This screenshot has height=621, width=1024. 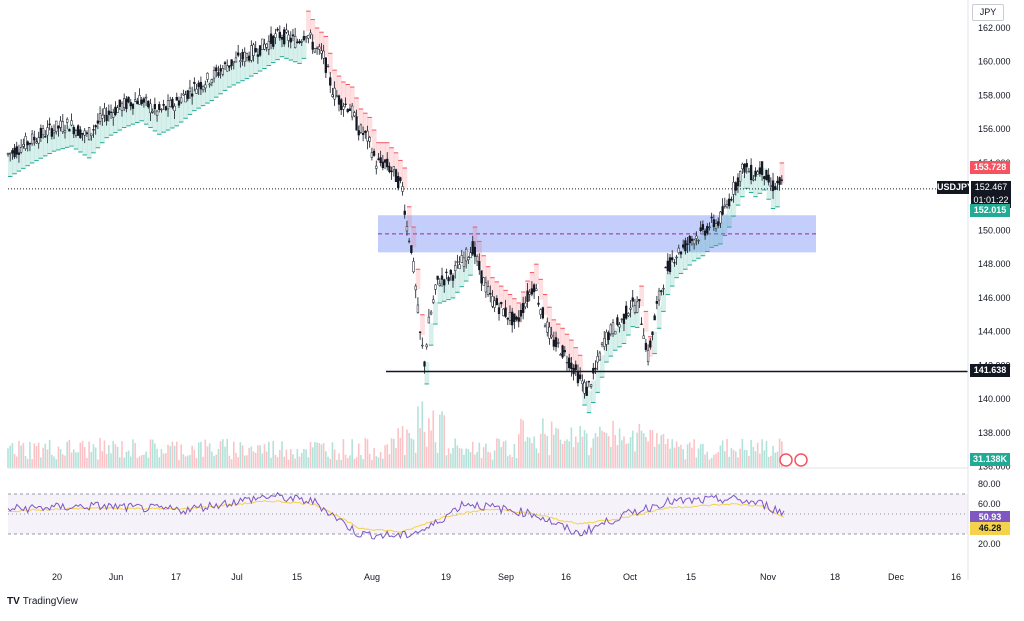 What do you see at coordinates (988, 12) in the screenshot?
I see `currency-label: JPY` at bounding box center [988, 12].